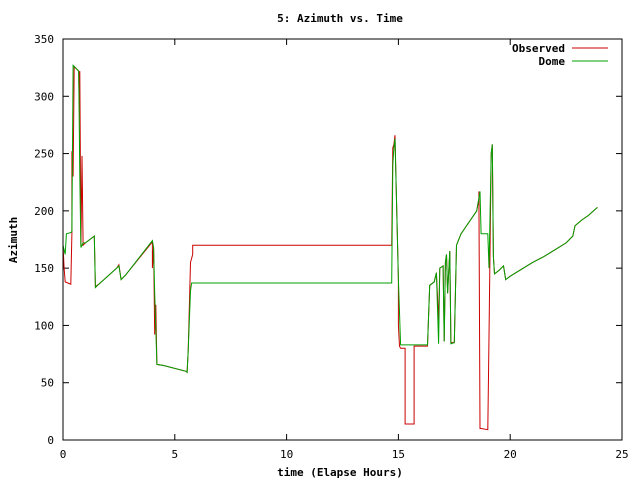 The image size is (640, 480). I want to click on x-tick-label: 20, so click(510, 454).